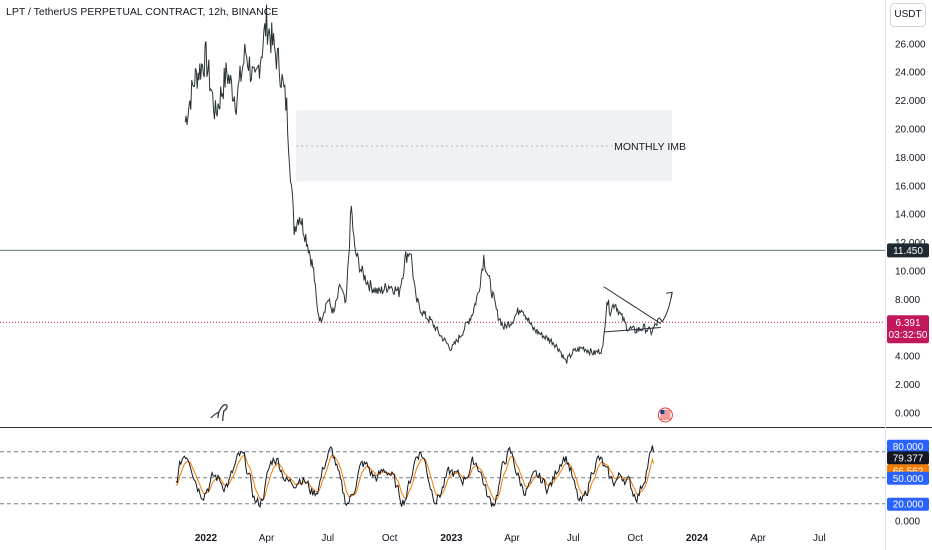  I want to click on triangle-lower-trendline, so click(632, 330).